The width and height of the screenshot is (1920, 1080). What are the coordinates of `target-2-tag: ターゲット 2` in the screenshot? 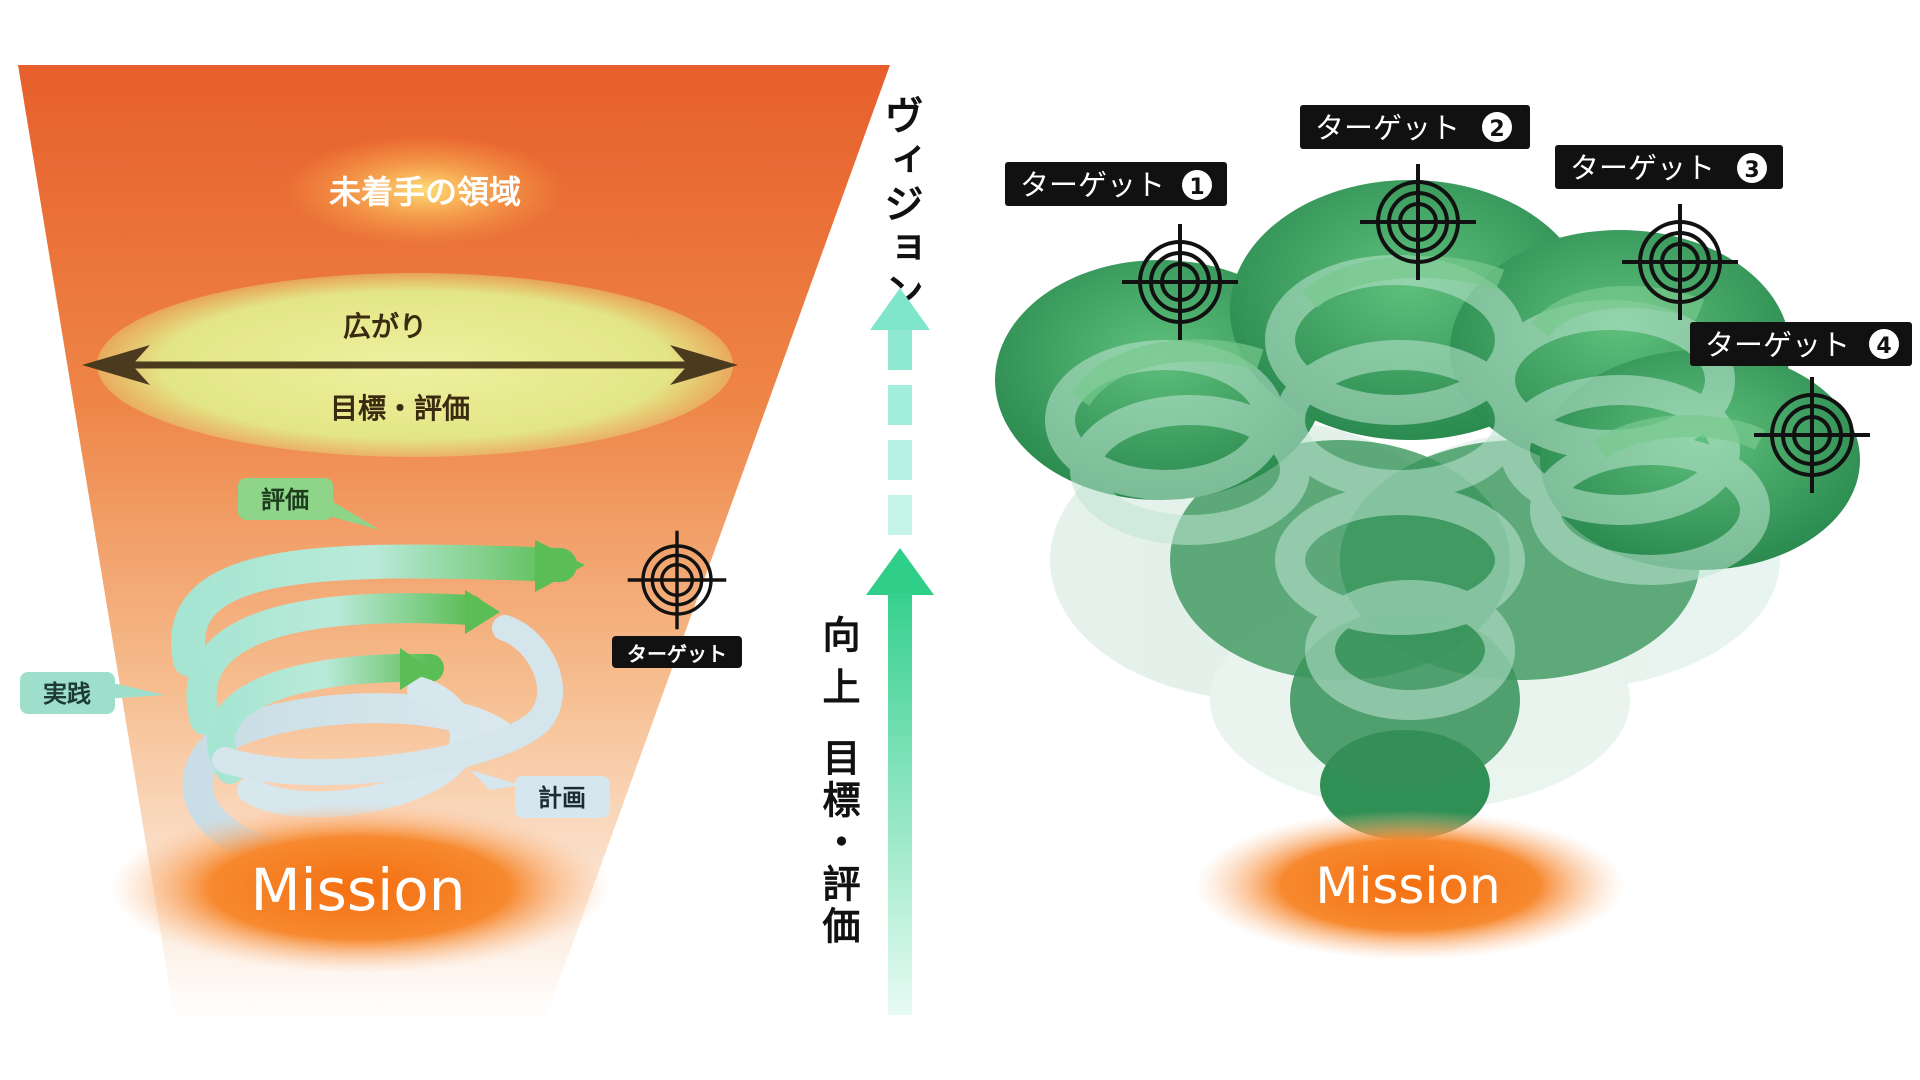 It's located at (1415, 127).